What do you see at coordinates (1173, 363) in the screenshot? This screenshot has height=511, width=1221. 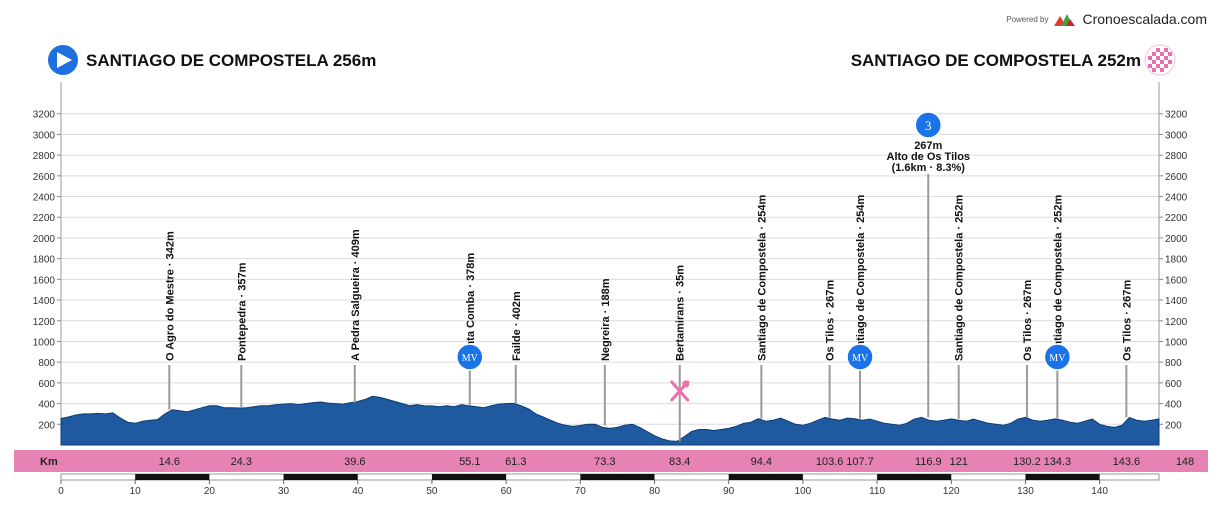 I see `y-tick-label-right: 800` at bounding box center [1173, 363].